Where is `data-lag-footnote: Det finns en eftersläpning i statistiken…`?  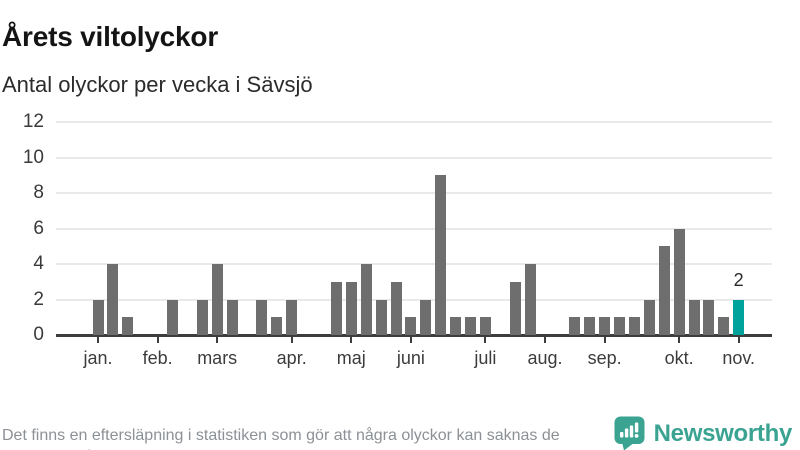 data-lag-footnote: Det finns en eftersläpning i statistiken… is located at coordinates (281, 438).